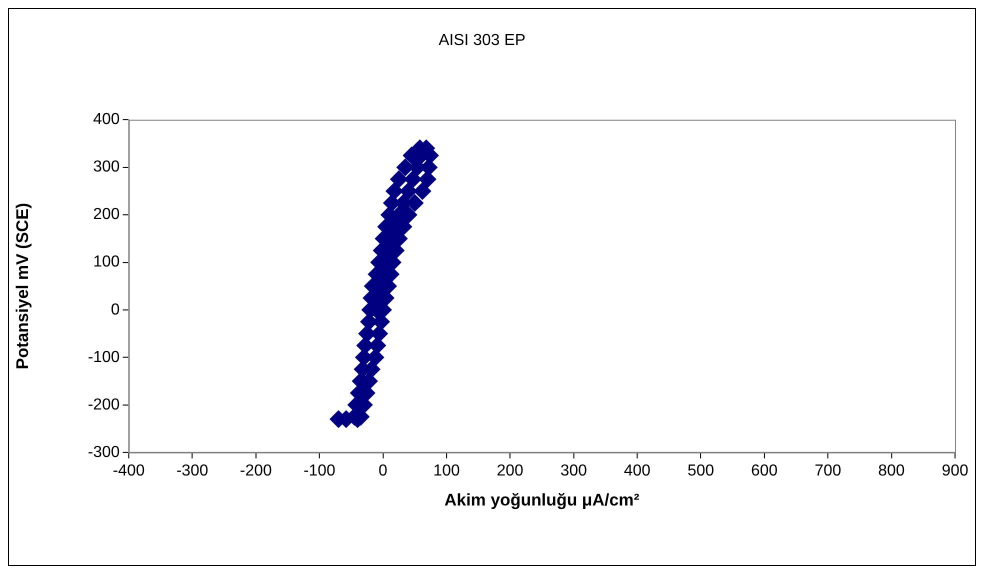  What do you see at coordinates (955, 471) in the screenshot?
I see `x-tick-label: 900` at bounding box center [955, 471].